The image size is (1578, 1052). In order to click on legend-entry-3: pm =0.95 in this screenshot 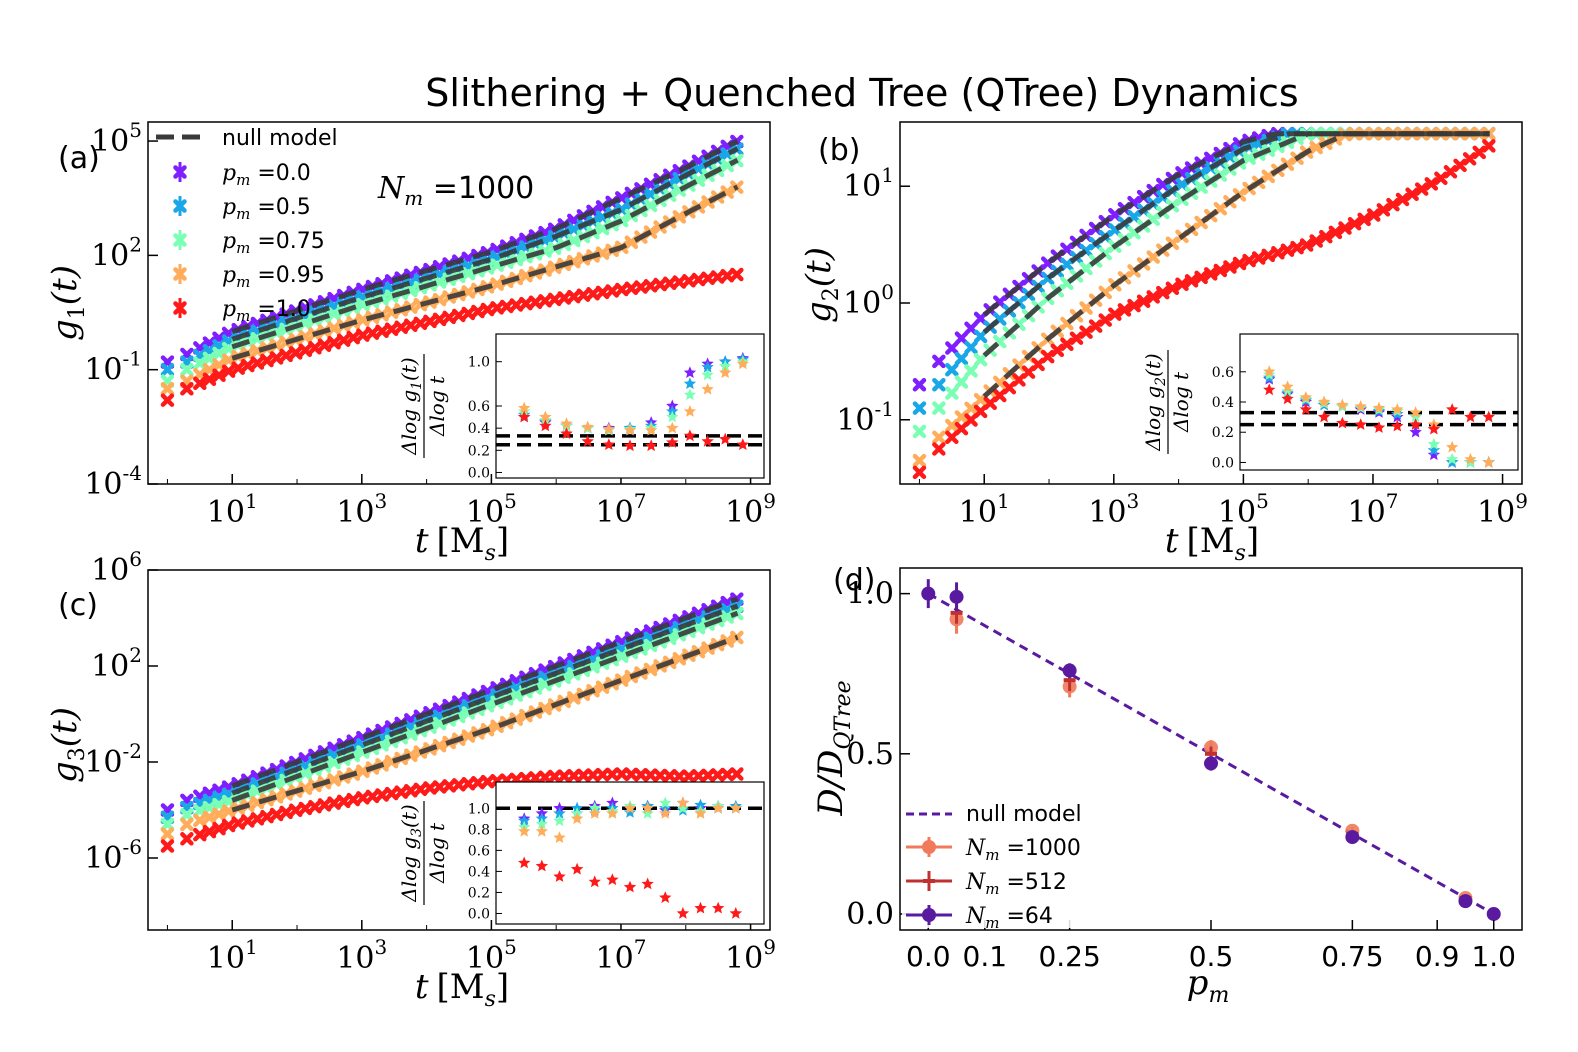, I will do `click(249, 277)`.